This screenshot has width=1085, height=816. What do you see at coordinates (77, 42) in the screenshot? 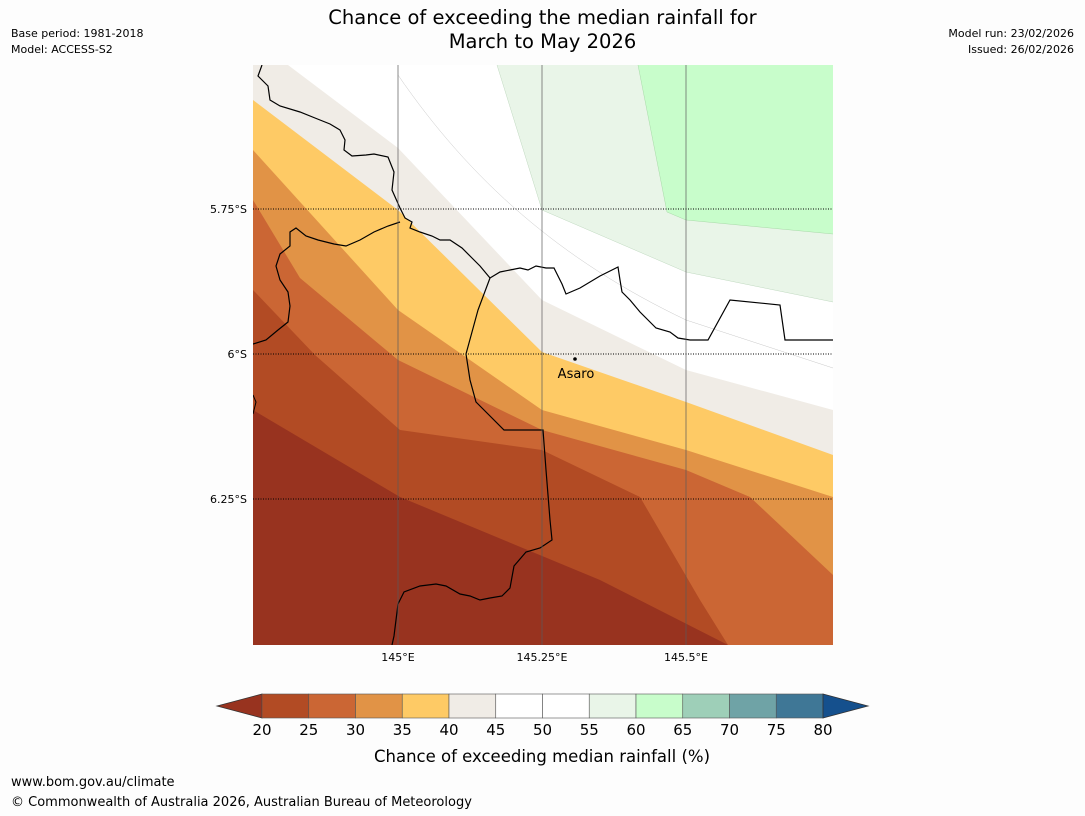
I see `meta-left: Base period: 1981-2018 Model: ACCESS-S2` at bounding box center [77, 42].